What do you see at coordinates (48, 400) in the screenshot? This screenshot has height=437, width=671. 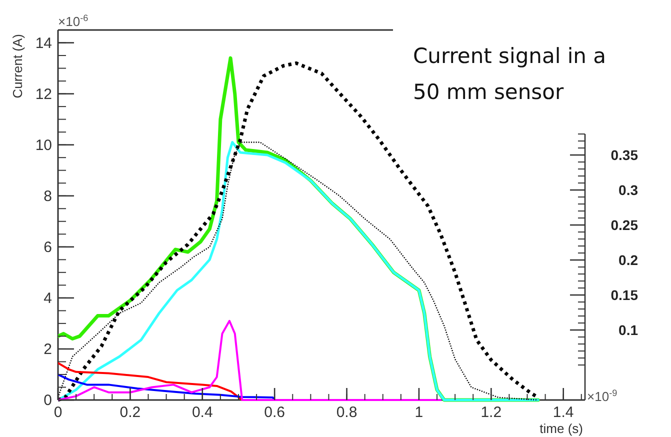 I see `y-tick-label: 0` at bounding box center [48, 400].